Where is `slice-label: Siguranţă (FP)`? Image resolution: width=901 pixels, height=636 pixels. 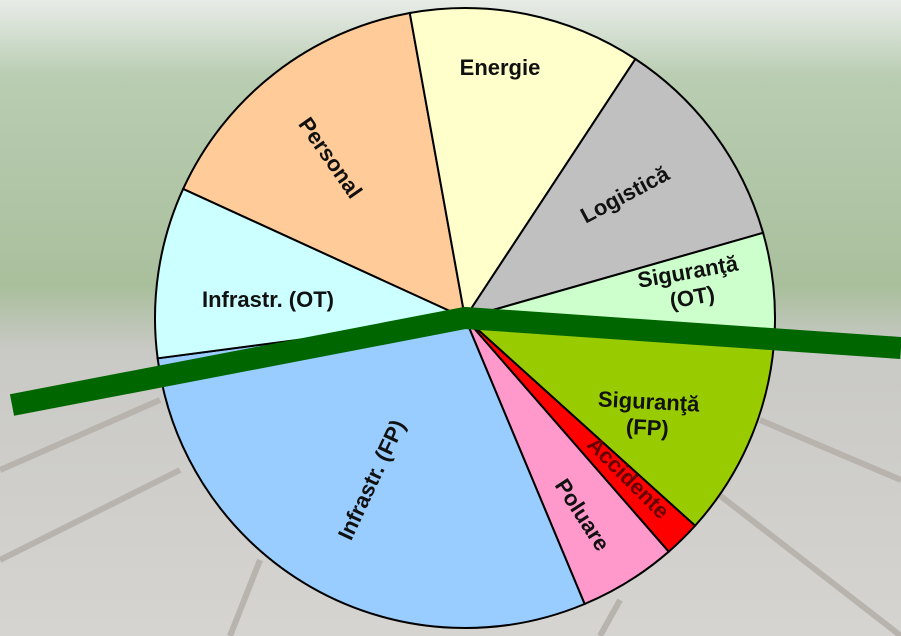 slice-label: Siguranţă (FP) is located at coordinates (649, 414).